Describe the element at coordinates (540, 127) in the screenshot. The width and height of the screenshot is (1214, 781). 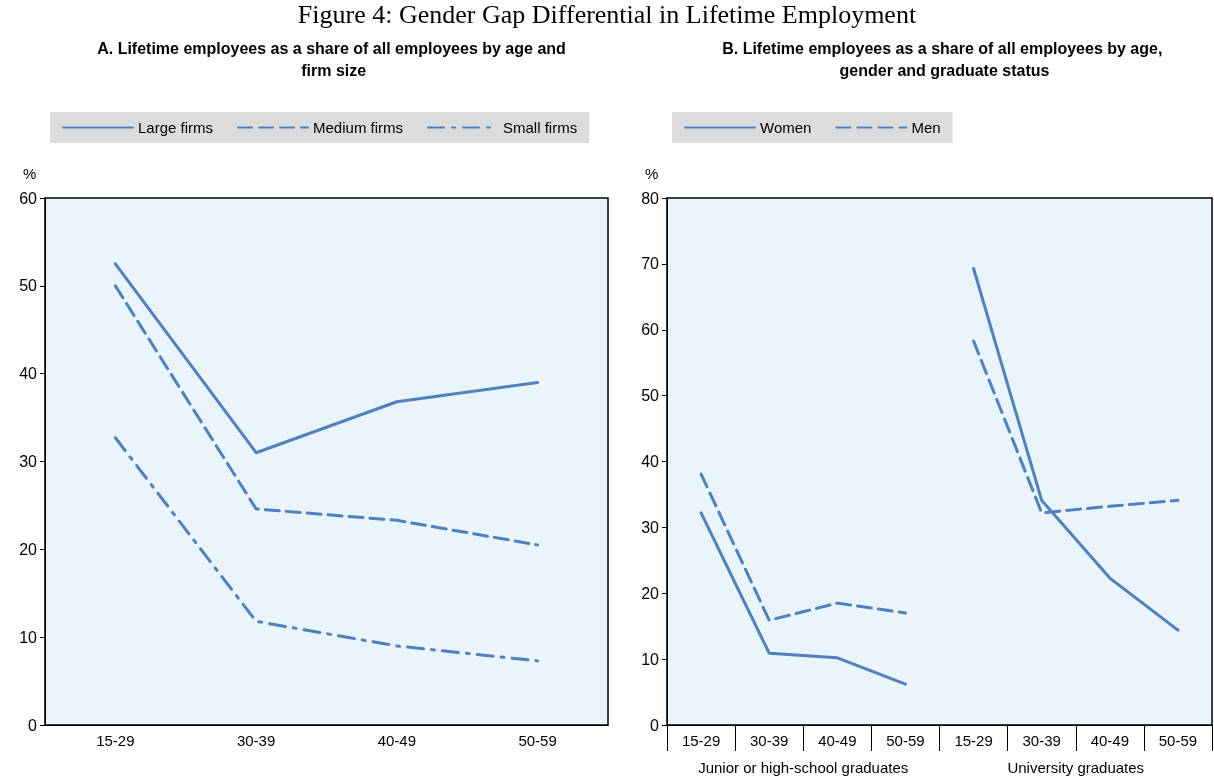
I see `legend-label: Small firms` at that location.